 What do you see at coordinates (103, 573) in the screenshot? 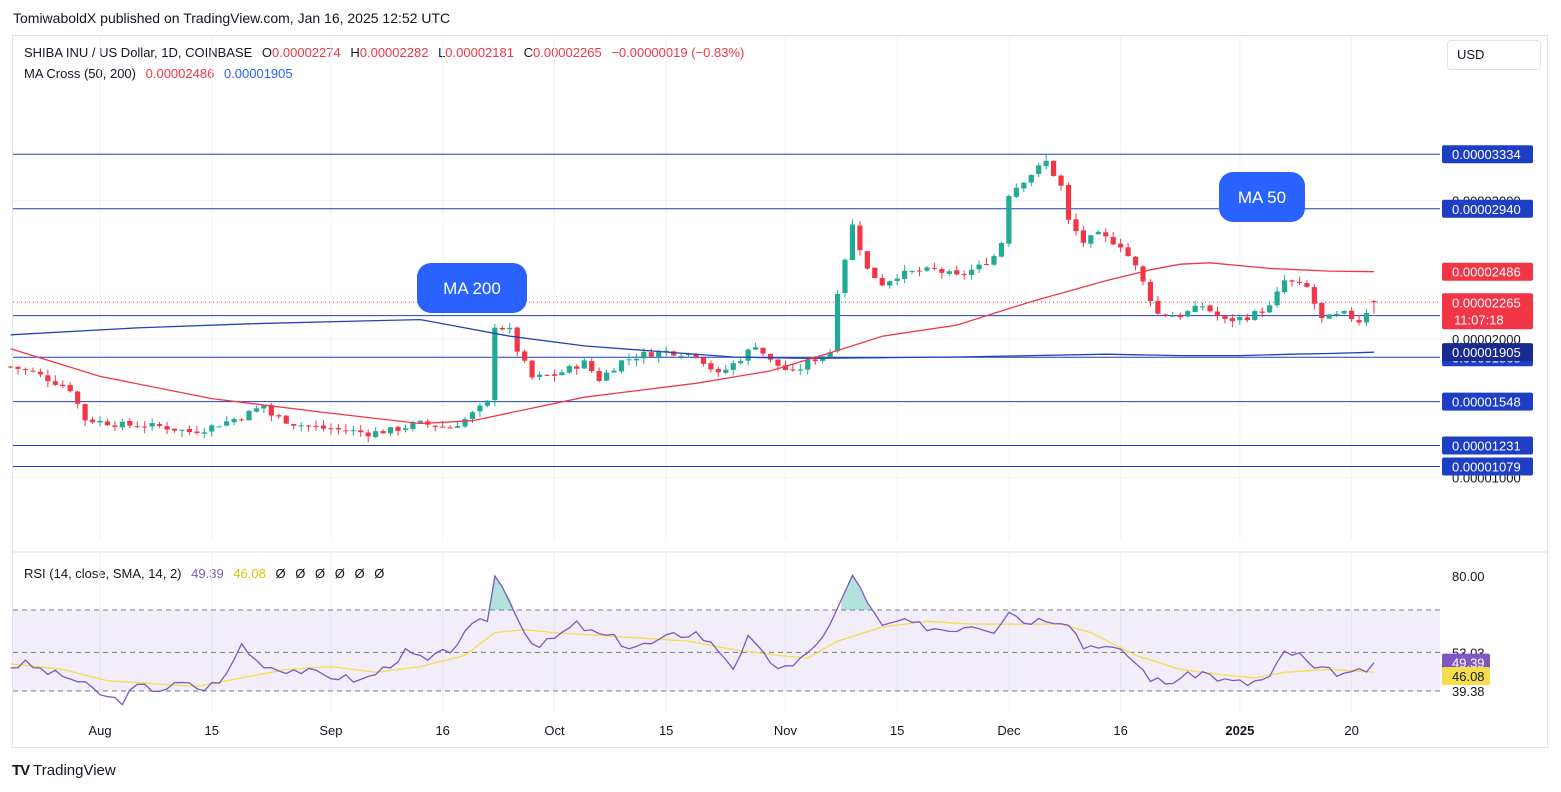
I see `rsi-indicator-label: RSI (14, close, SMA, 14, 2)` at bounding box center [103, 573].